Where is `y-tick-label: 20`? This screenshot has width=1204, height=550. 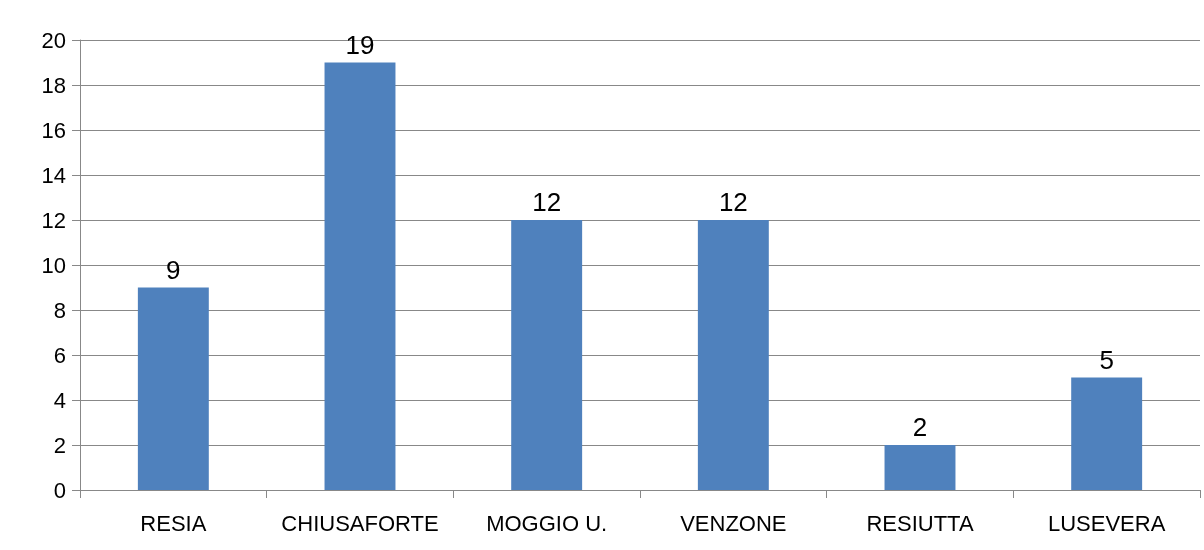
y-tick-label: 20 is located at coordinates (53, 40).